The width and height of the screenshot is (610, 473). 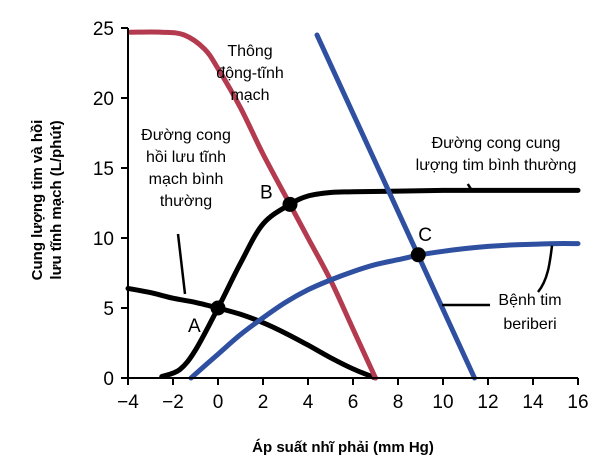 I want to click on point-c, so click(x=418, y=255).